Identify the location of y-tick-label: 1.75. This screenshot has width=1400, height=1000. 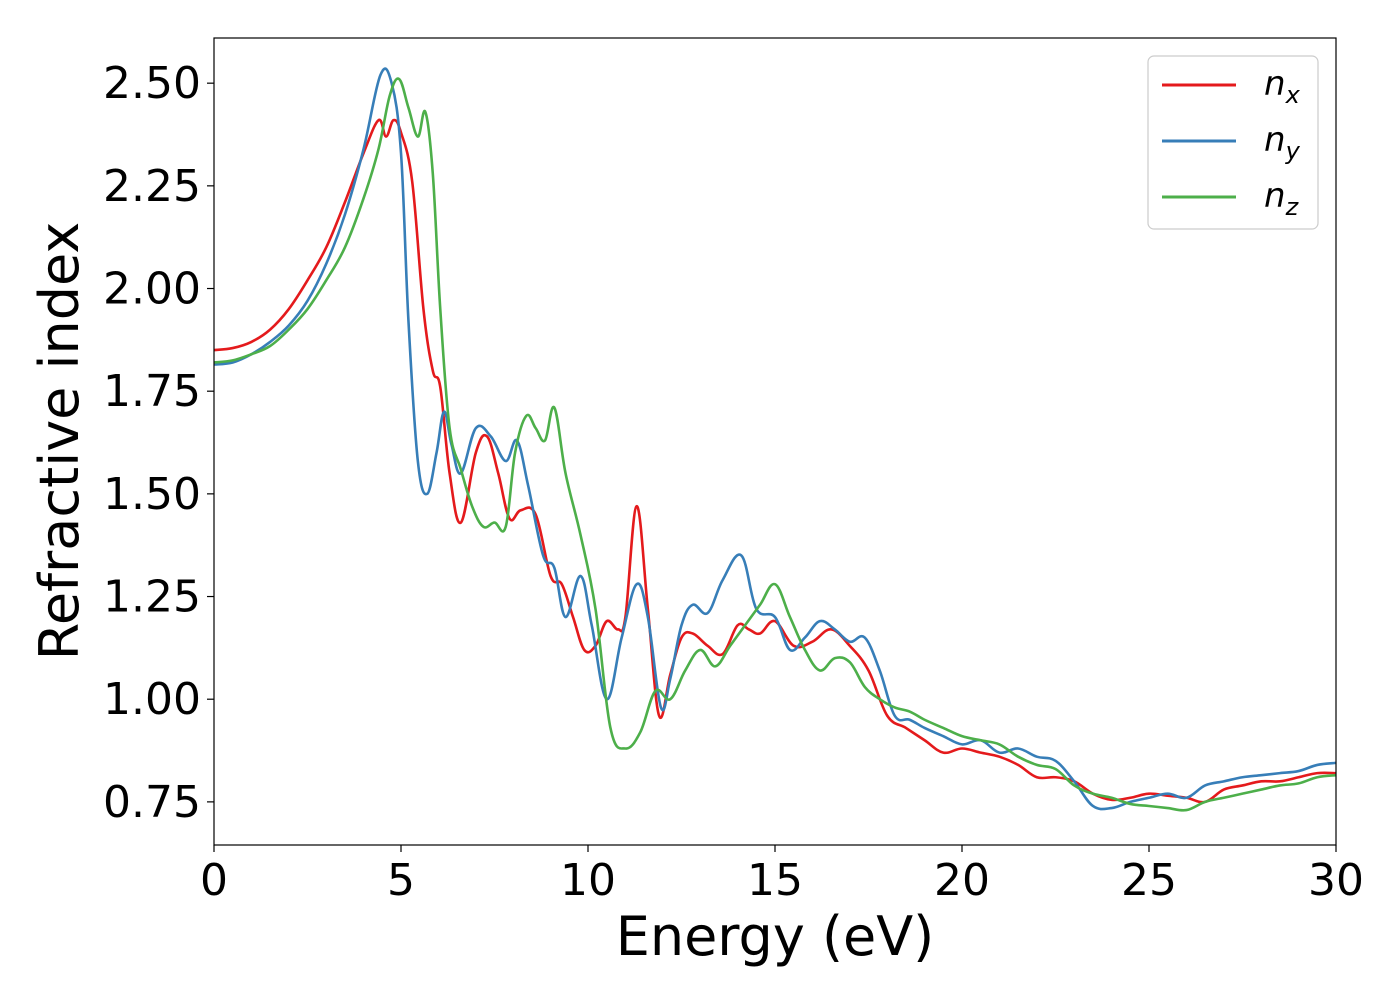
(152, 391).